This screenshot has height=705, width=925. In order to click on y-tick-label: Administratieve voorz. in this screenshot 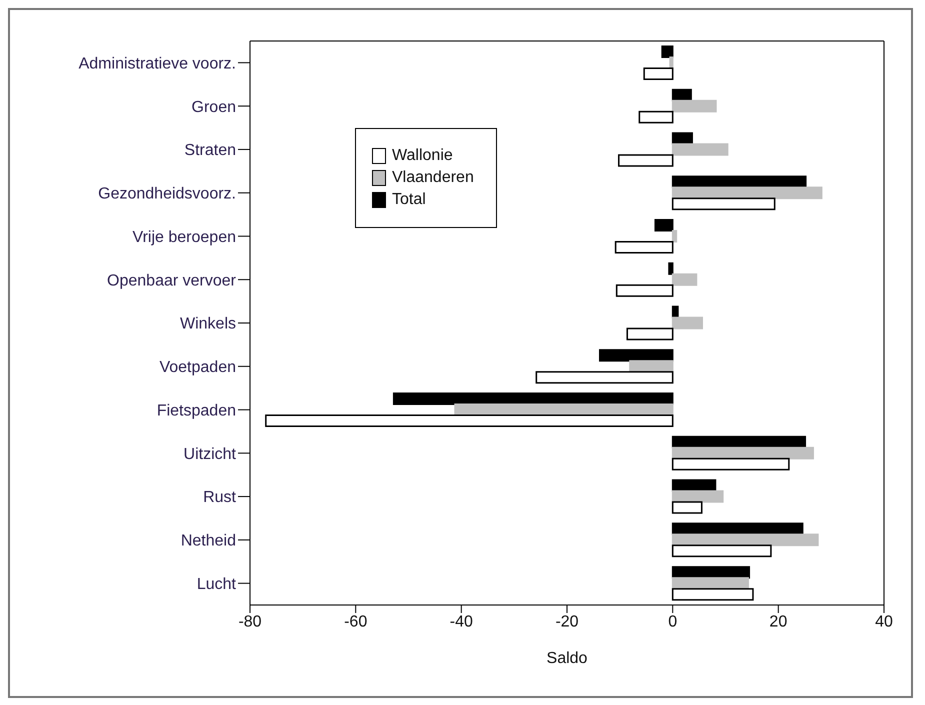, I will do `click(157, 63)`.